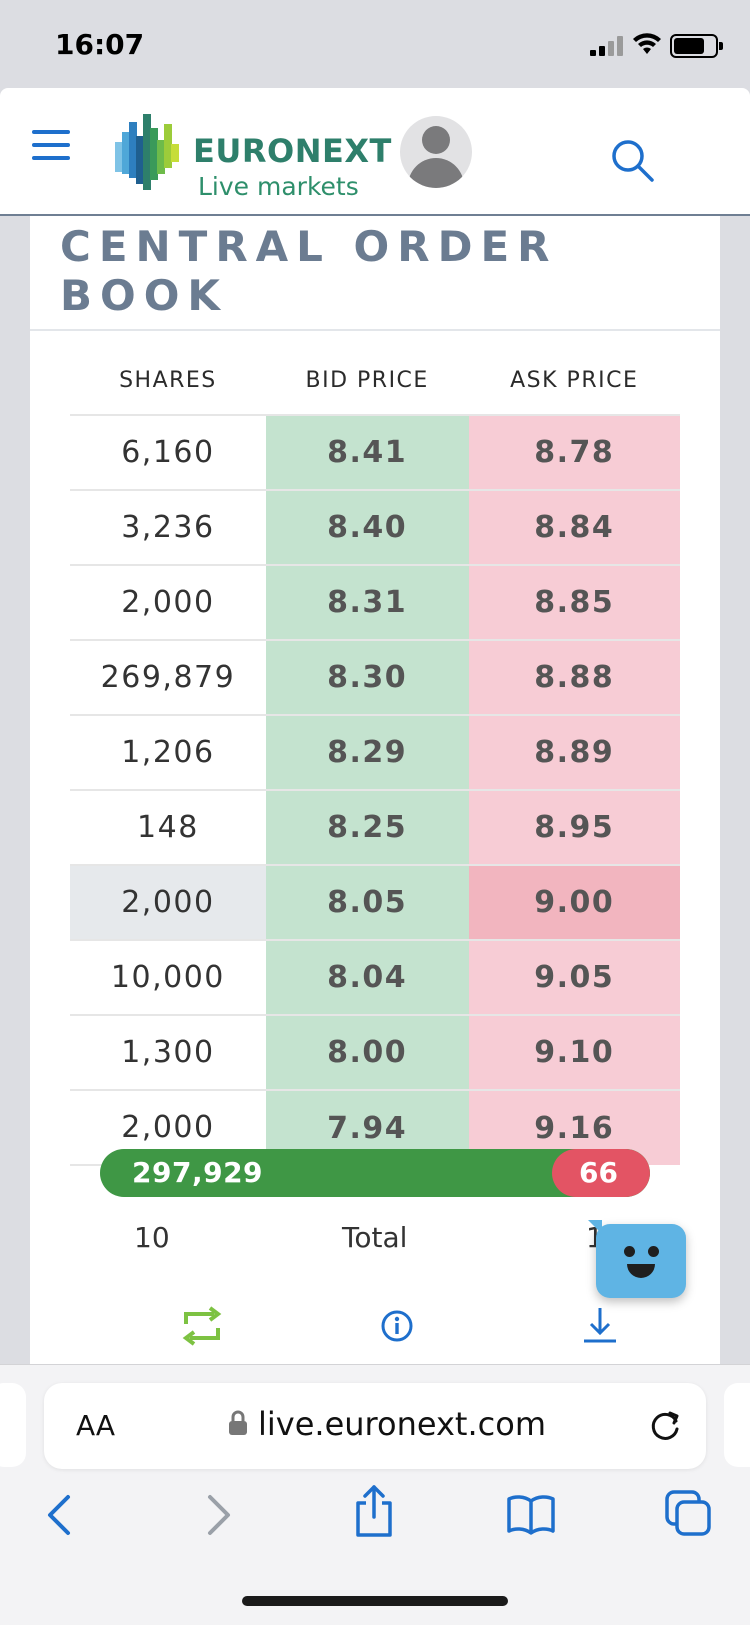  What do you see at coordinates (168, 527) in the screenshot?
I see `shares-cell: 3,236` at bounding box center [168, 527].